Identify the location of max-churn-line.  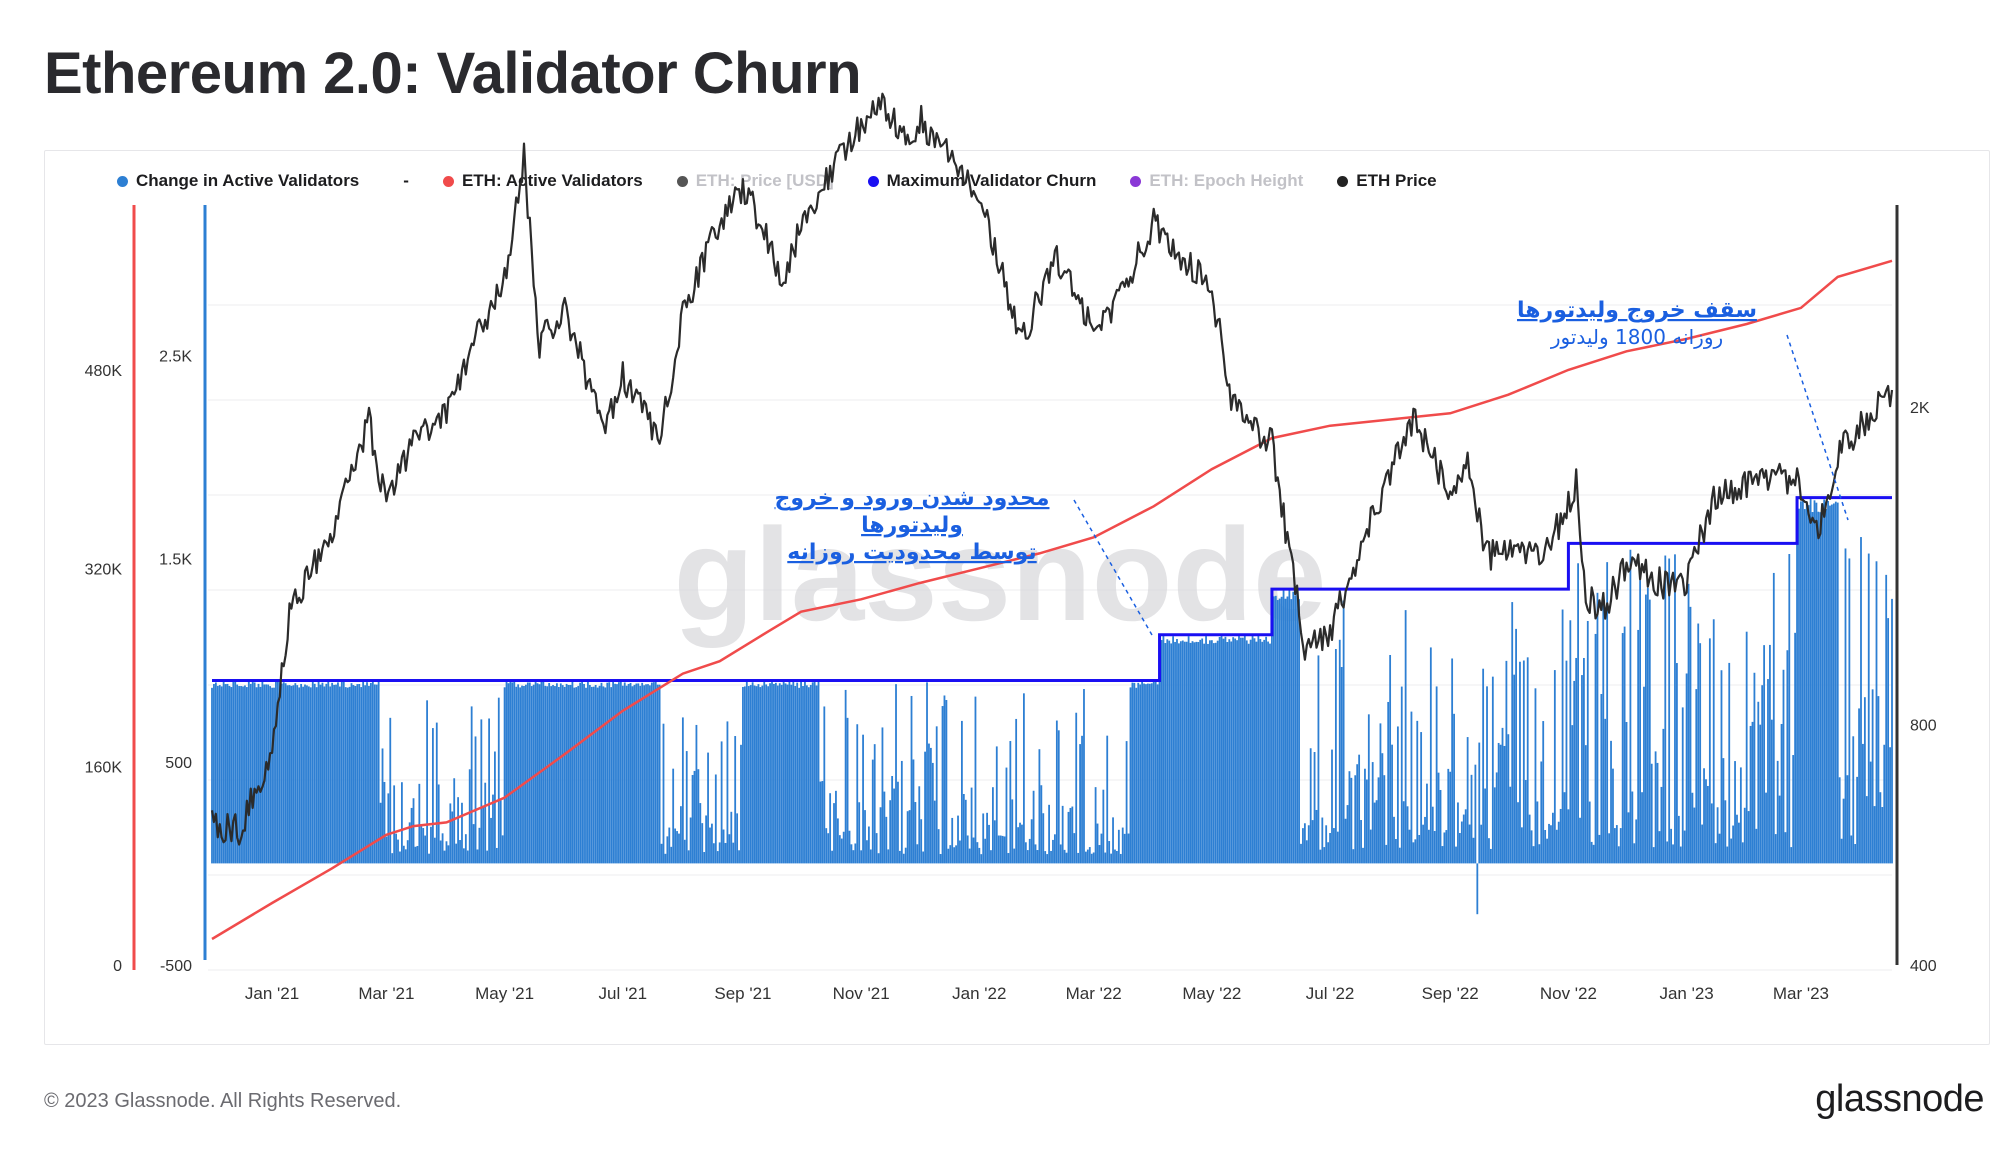
(1052, 589).